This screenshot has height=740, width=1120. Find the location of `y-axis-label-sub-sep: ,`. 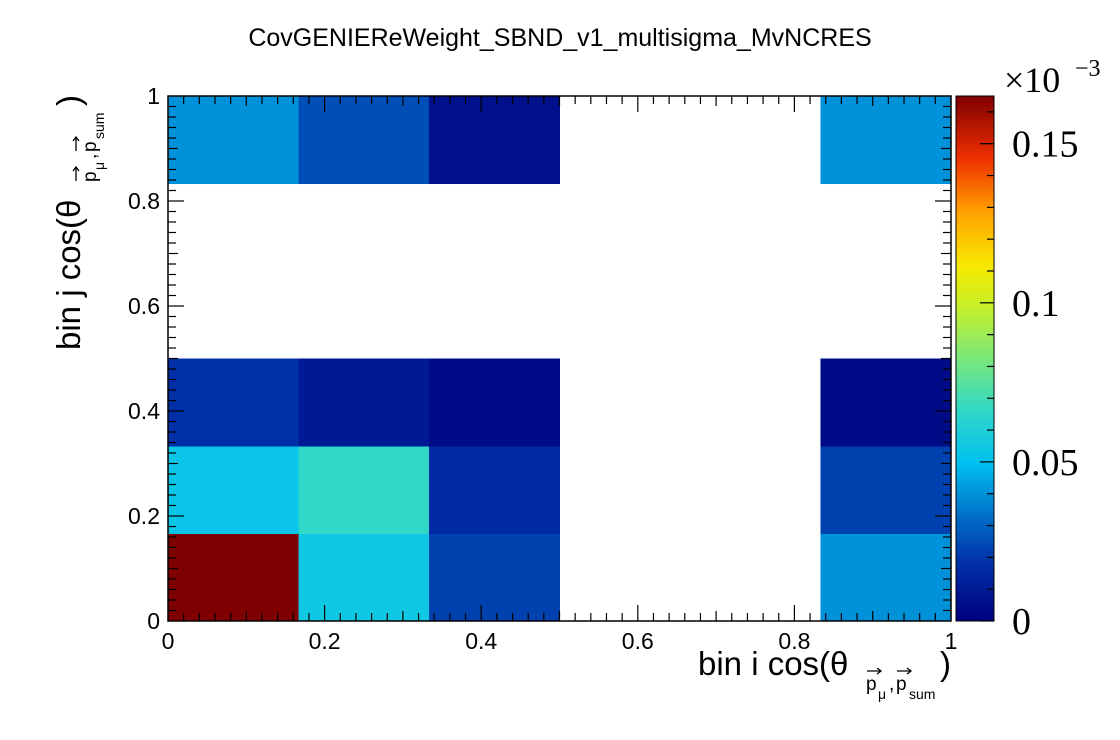

y-axis-label-sub-sep: , is located at coordinates (90, 156).